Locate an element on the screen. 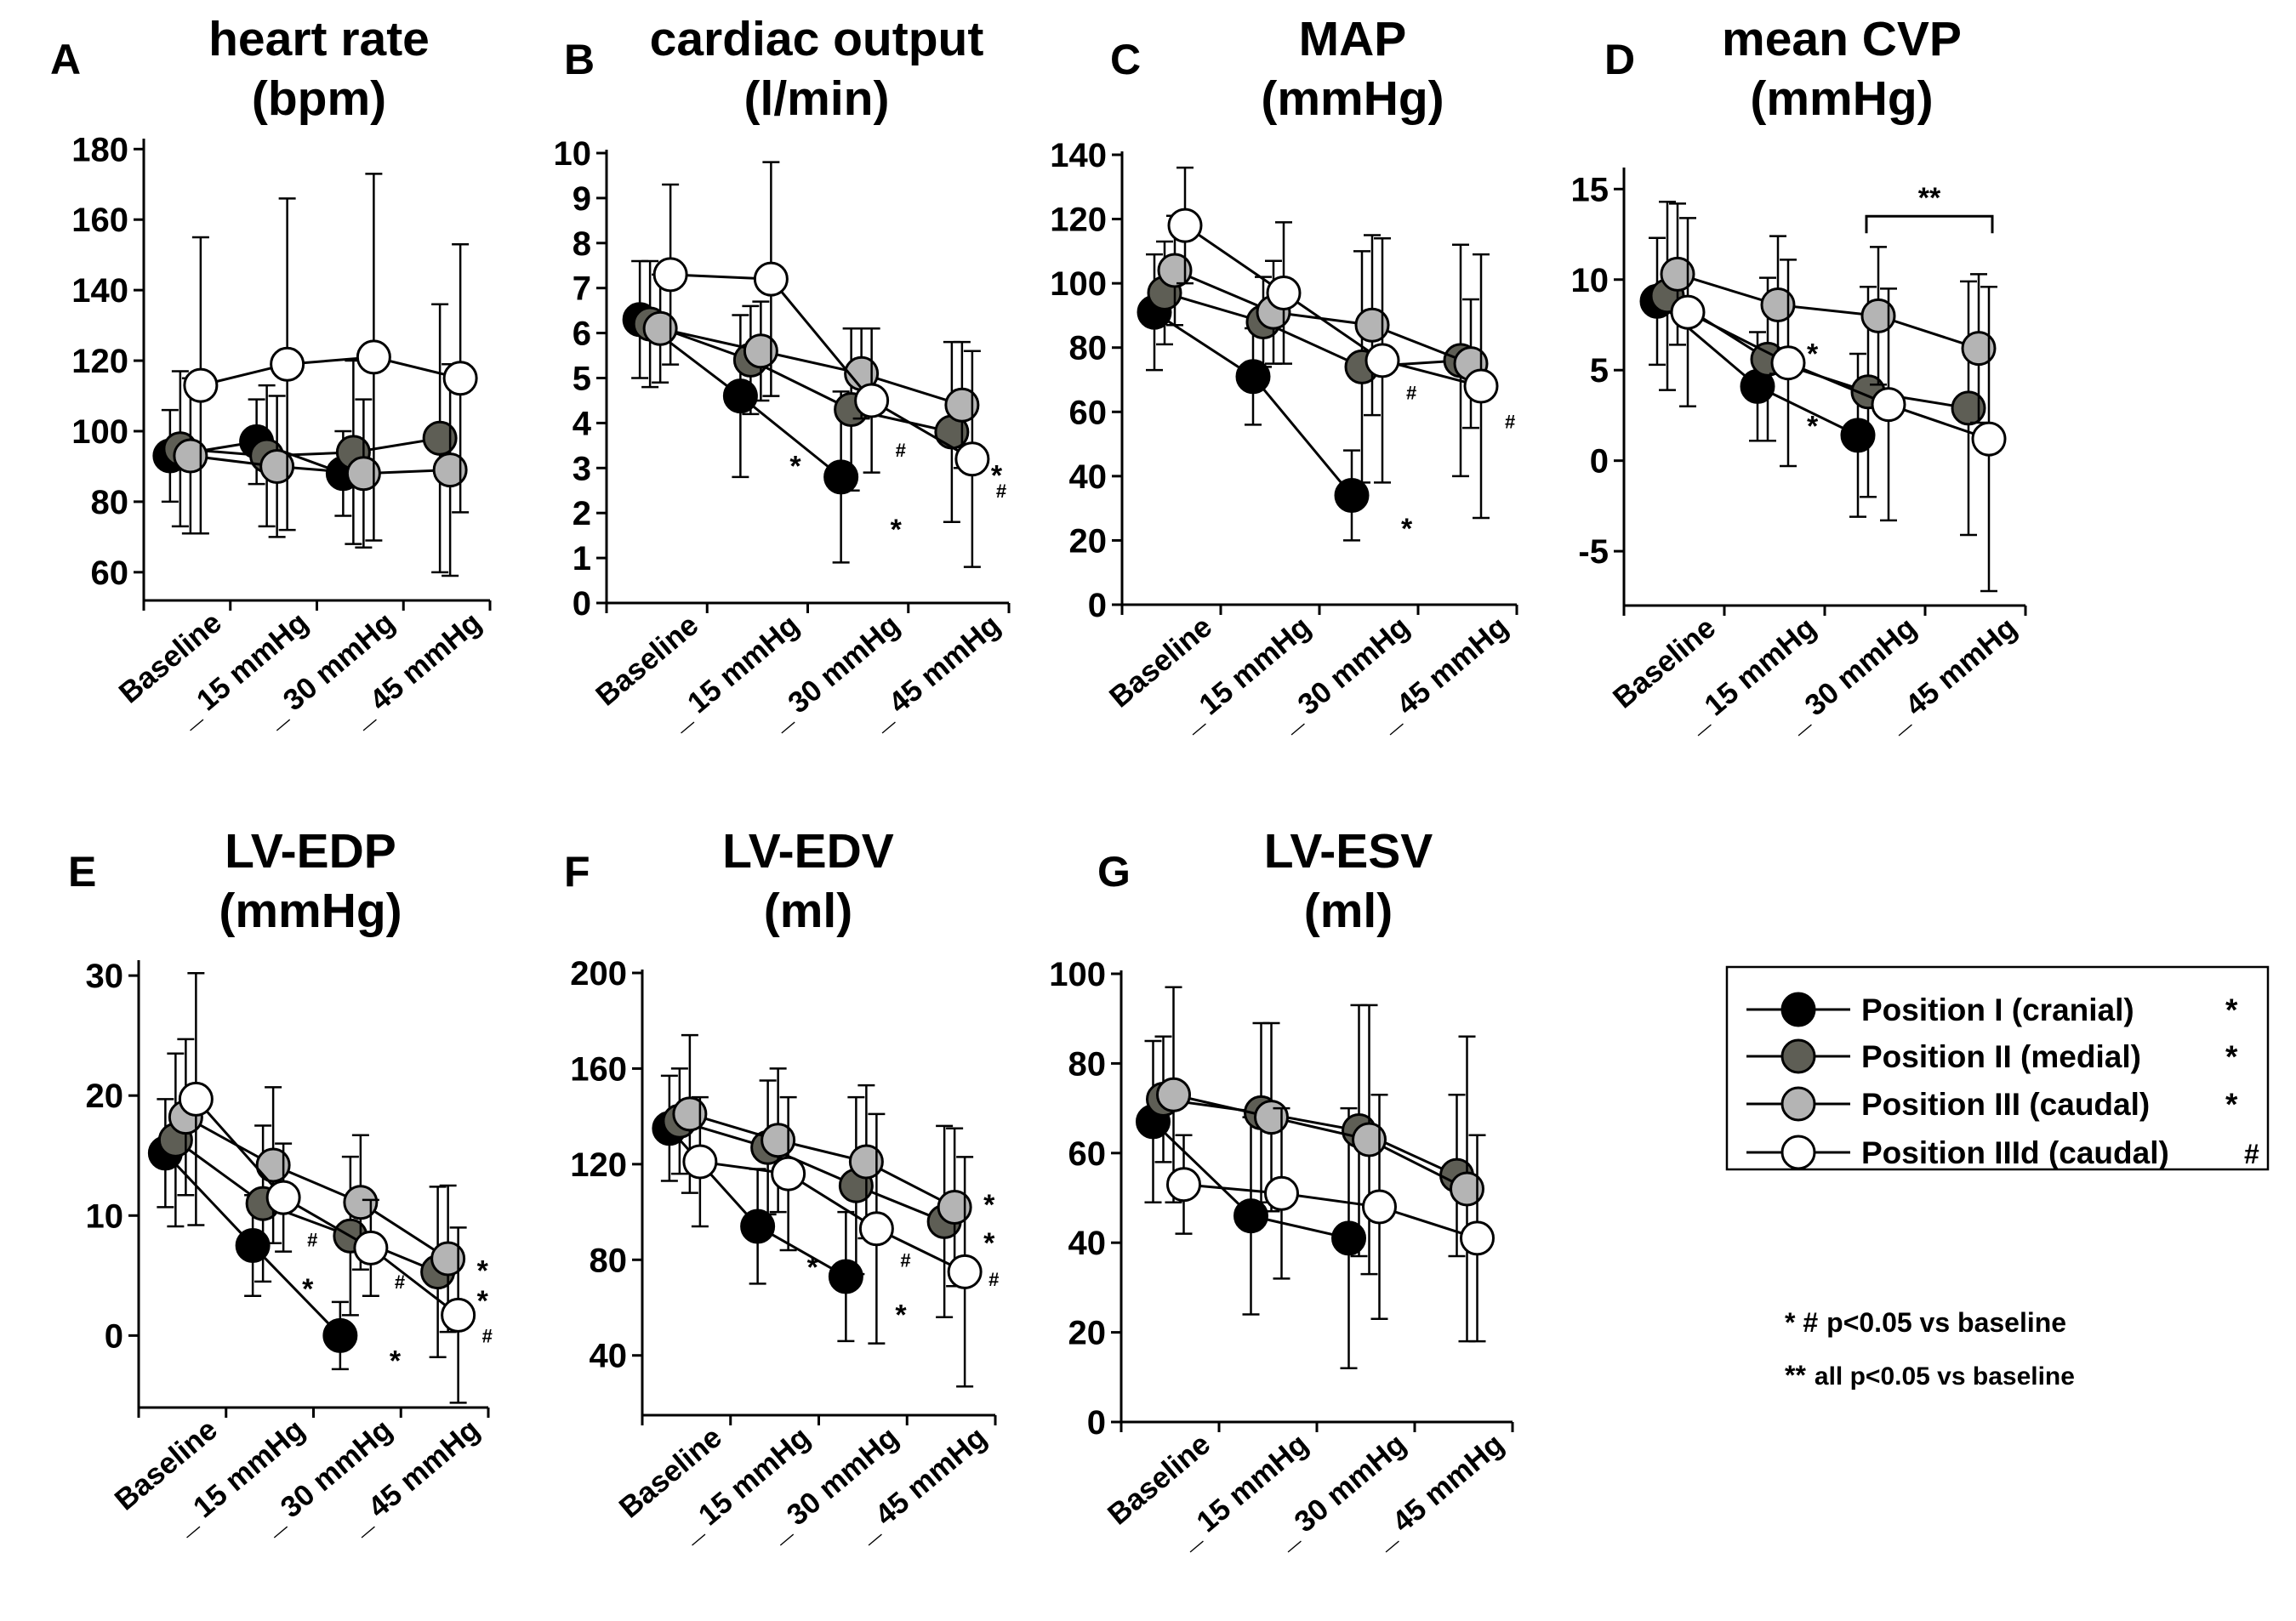 The width and height of the screenshot is (2296, 1621). panel-letter: E is located at coordinates (82, 872).